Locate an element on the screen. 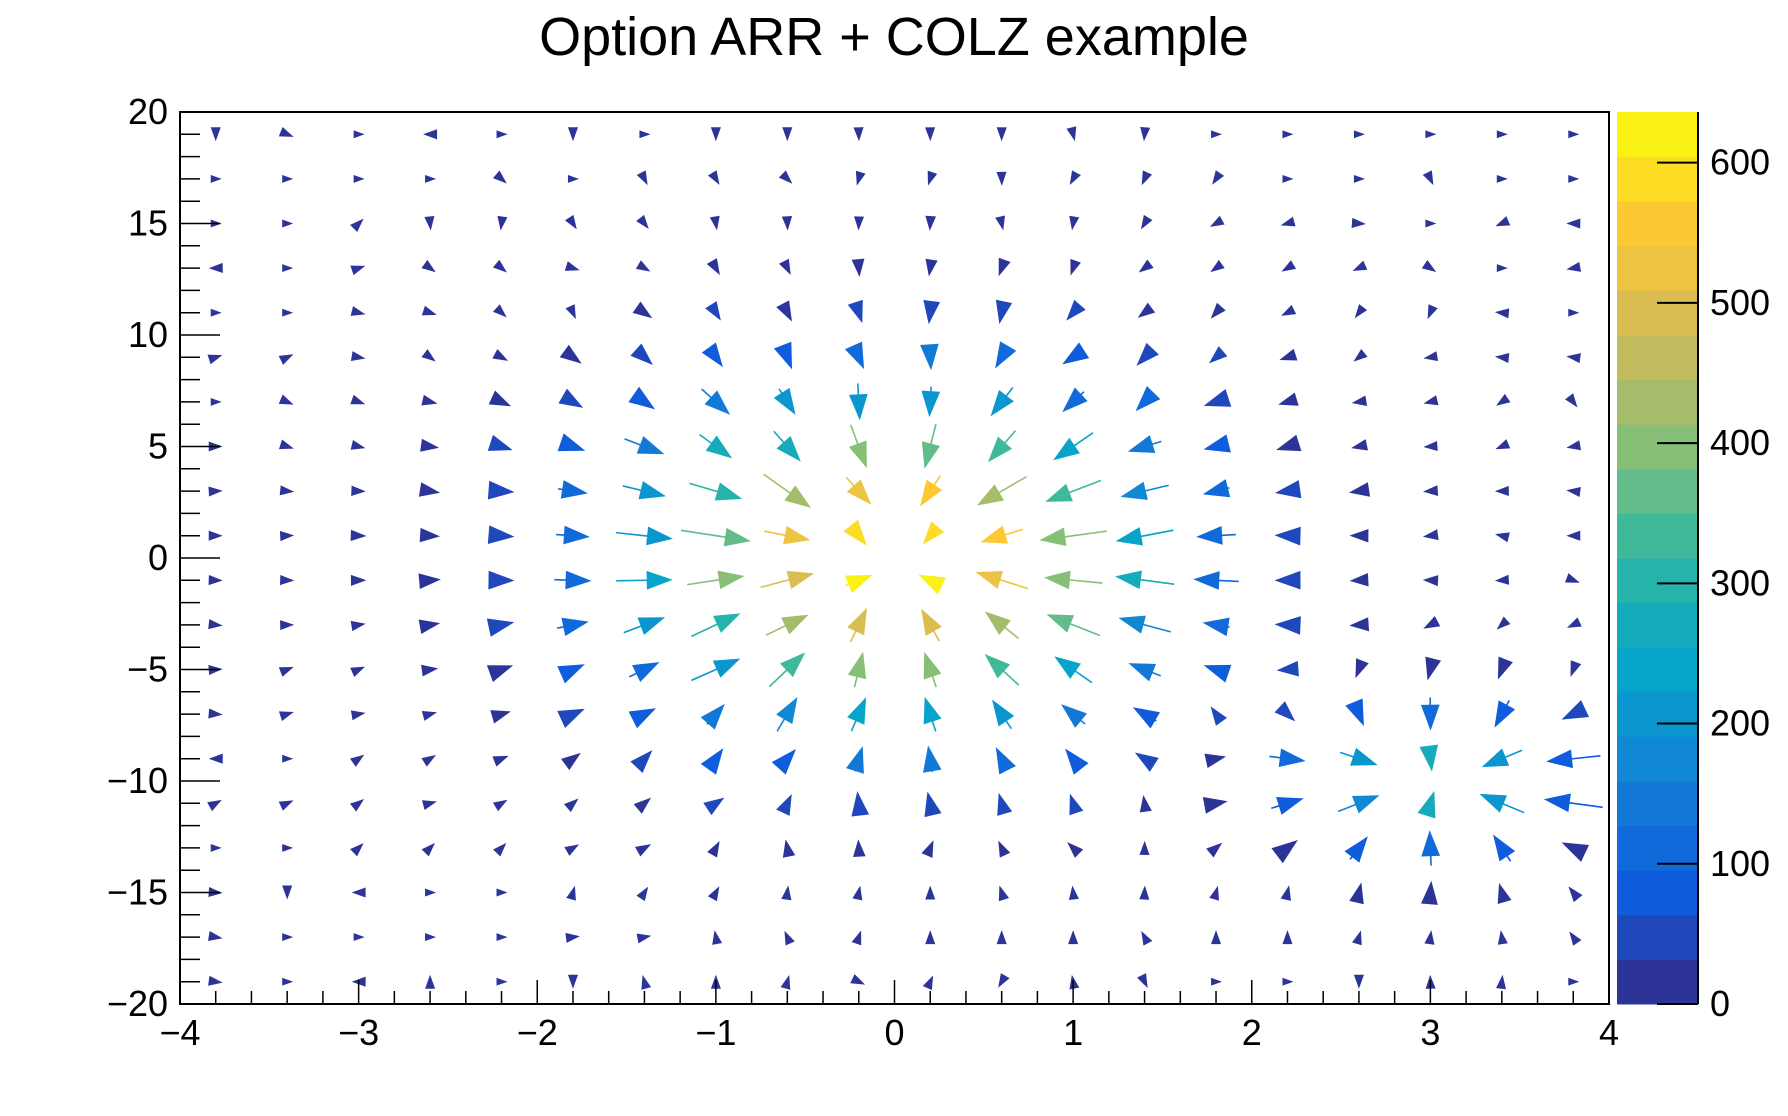  x-tick-label: 4 is located at coordinates (1609, 1032).